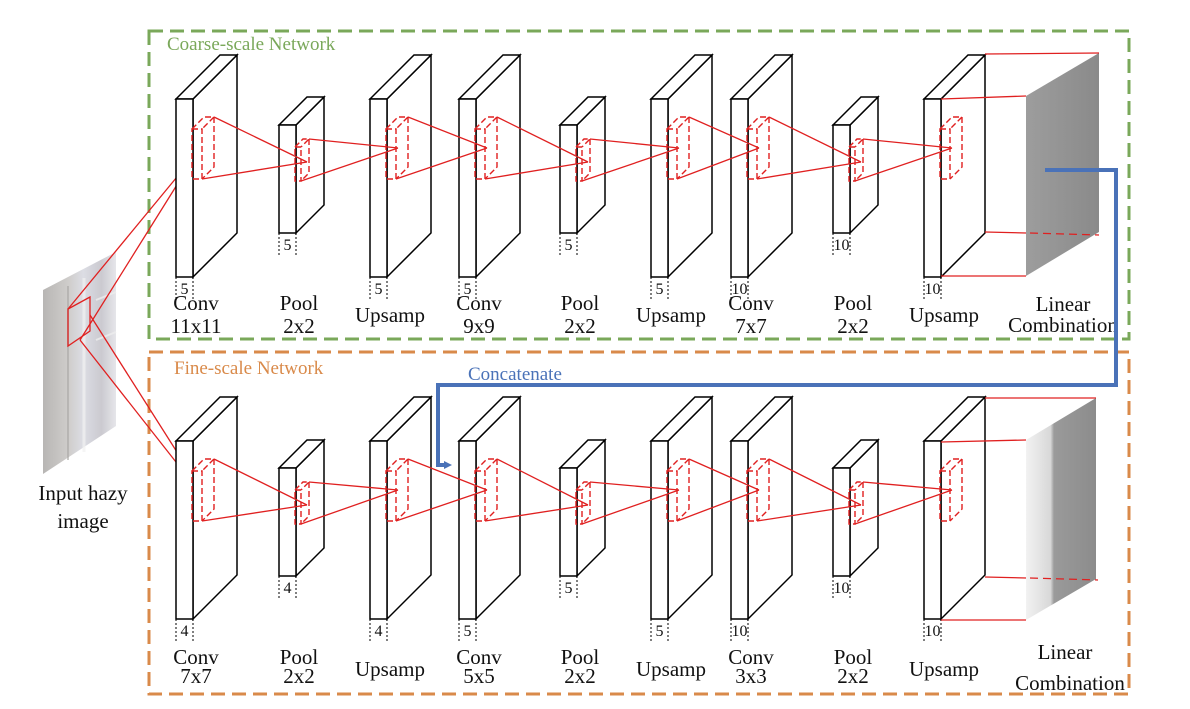  I want to click on layer-block: 4 Upsamp, so click(394, 538).